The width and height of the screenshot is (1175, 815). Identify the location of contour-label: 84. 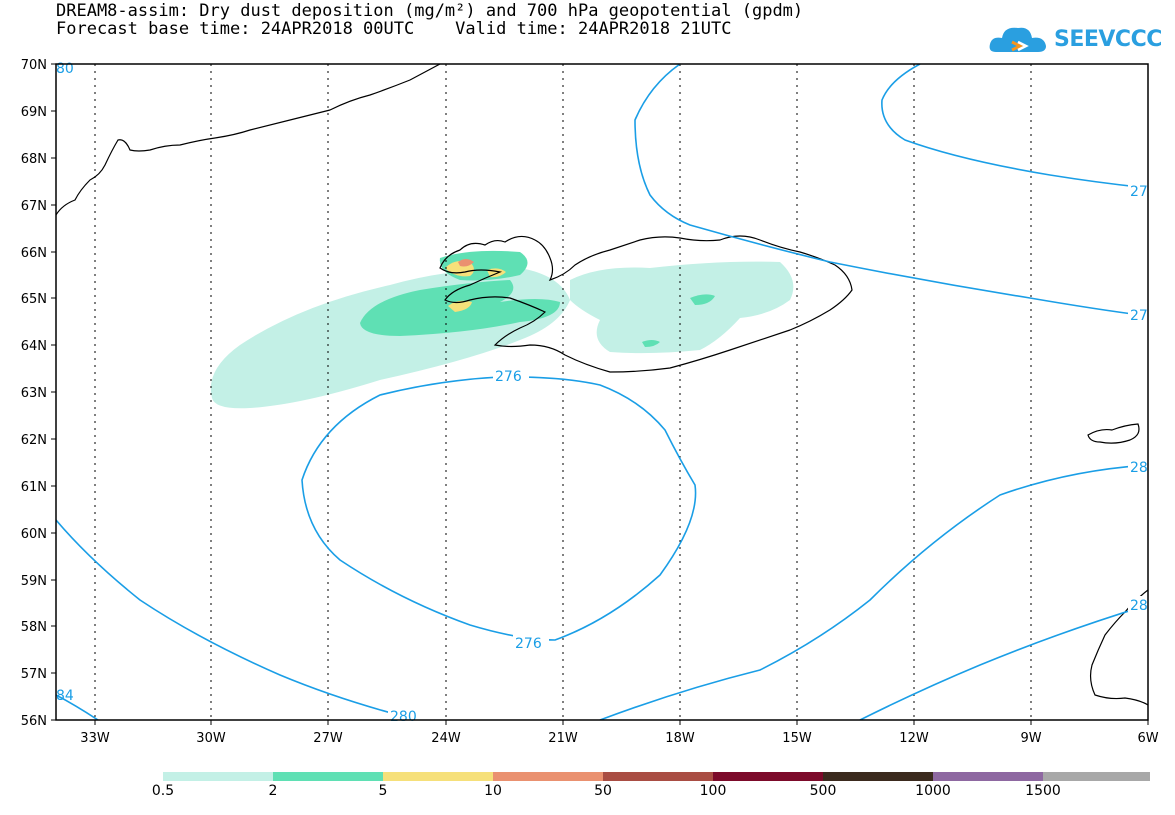
(65, 696).